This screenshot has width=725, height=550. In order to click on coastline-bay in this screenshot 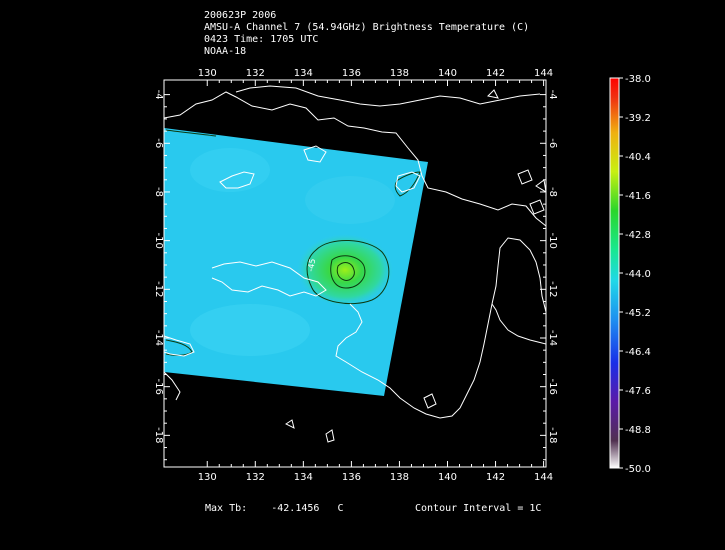, I will do `click(172, 386)`.